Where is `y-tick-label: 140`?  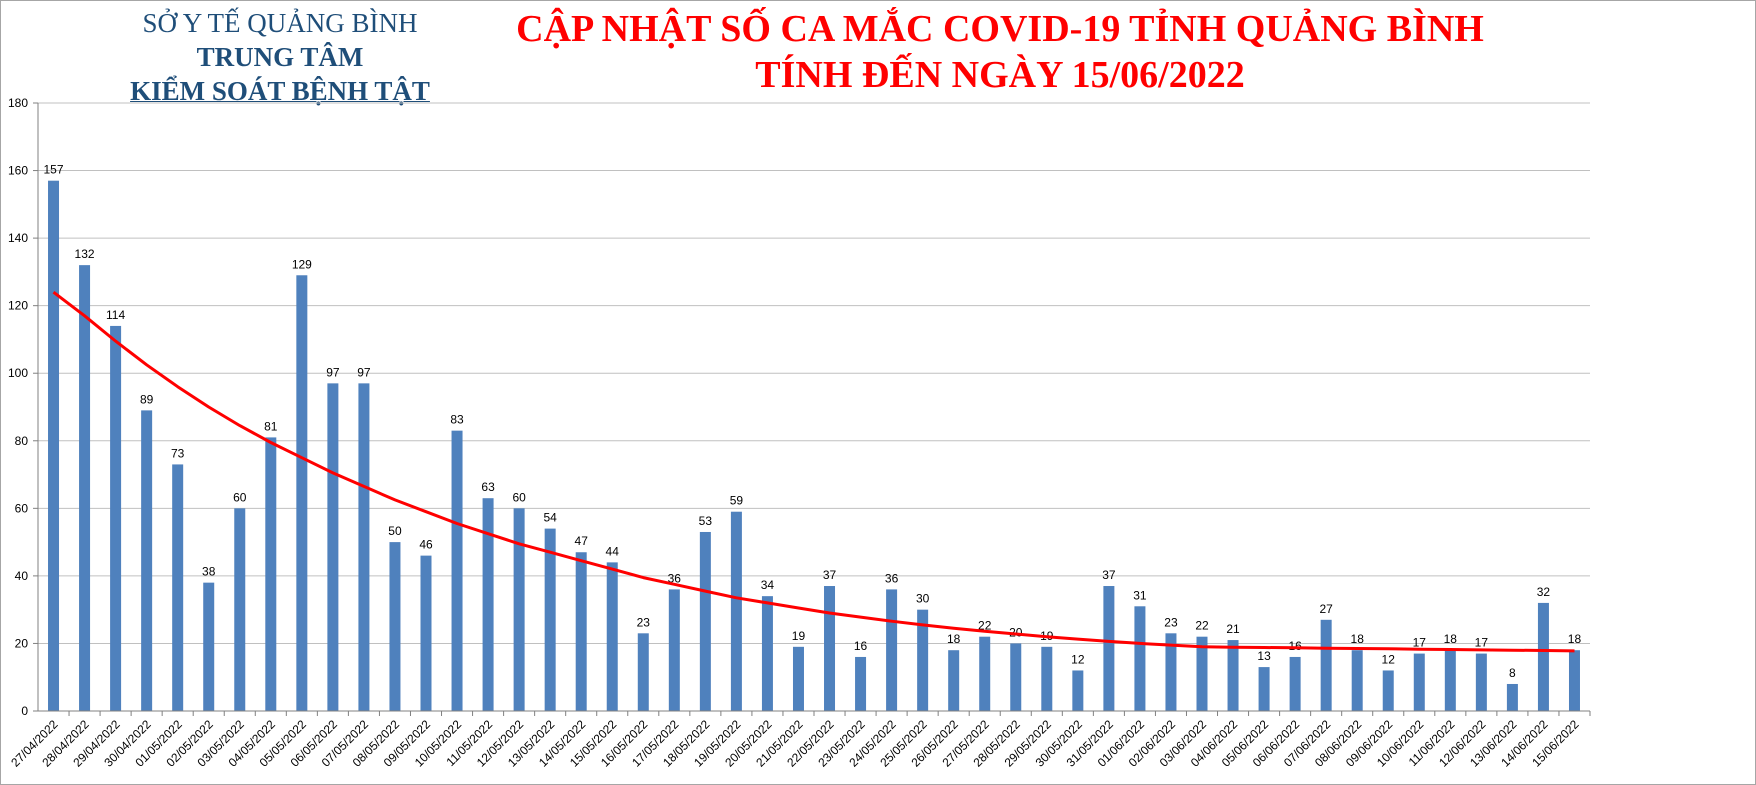
y-tick-label: 140 is located at coordinates (18, 238).